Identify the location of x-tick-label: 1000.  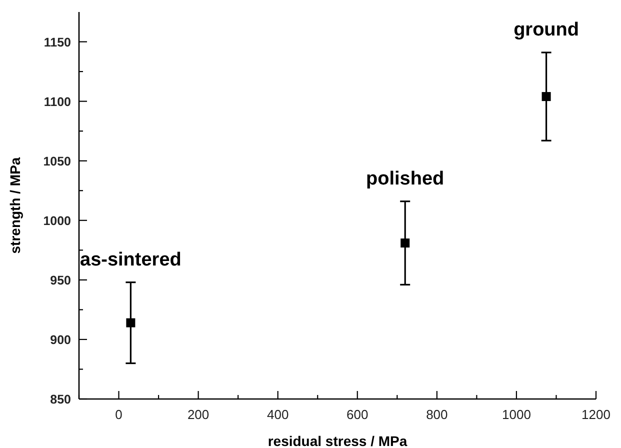
(516, 414).